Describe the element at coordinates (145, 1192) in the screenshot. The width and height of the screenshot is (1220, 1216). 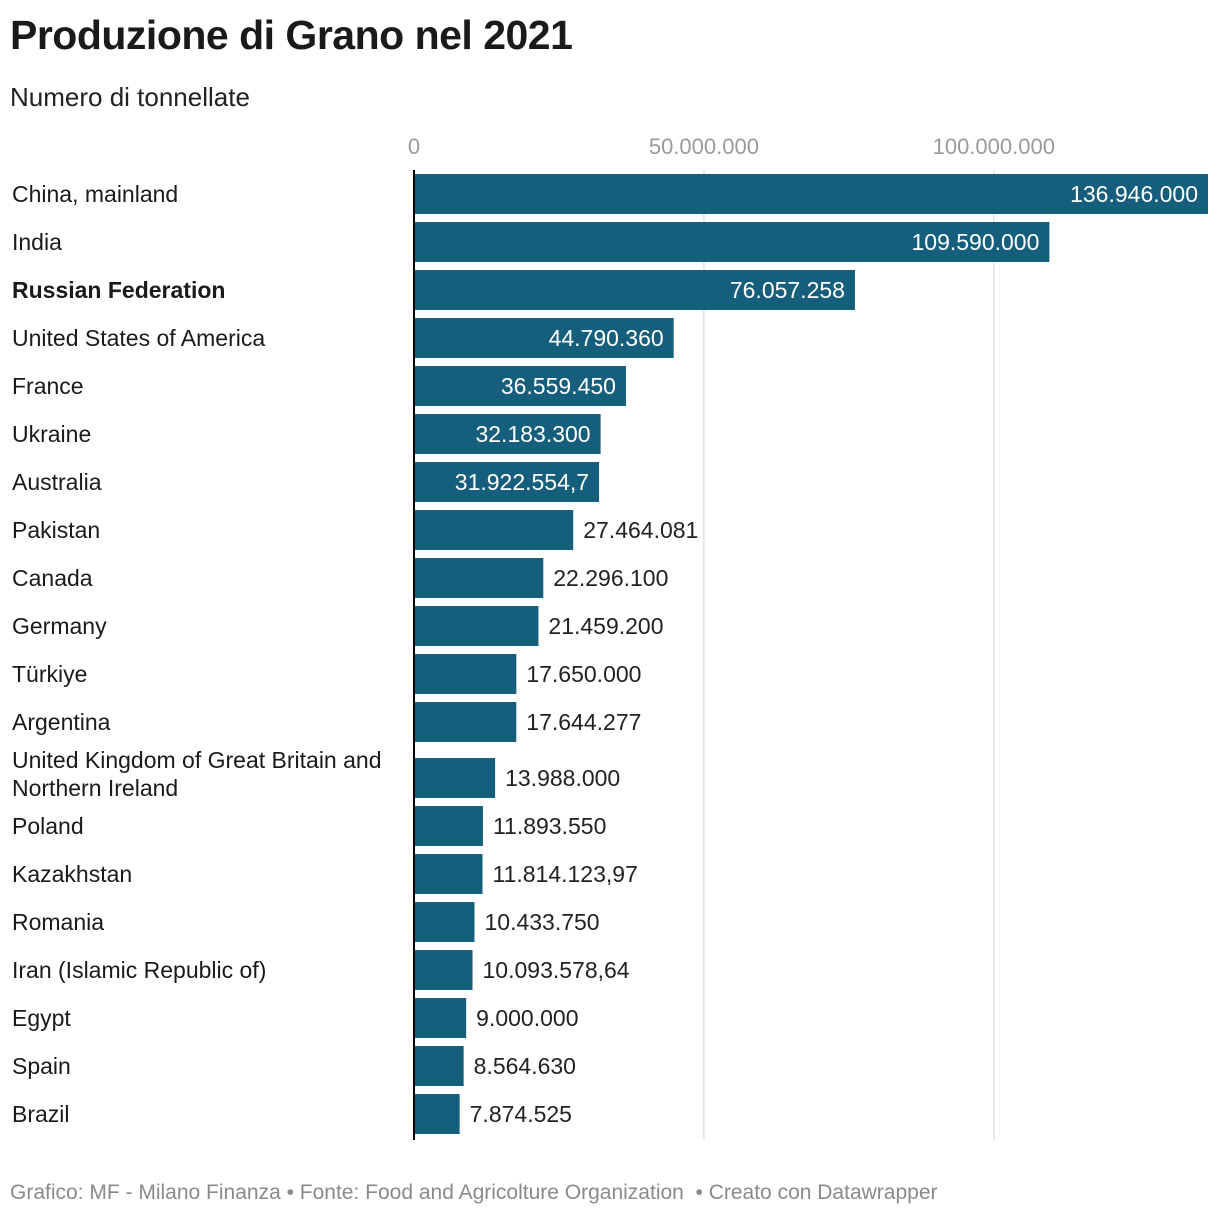
I see `footer-credit: Grafico: MF - Milano Finanza` at that location.